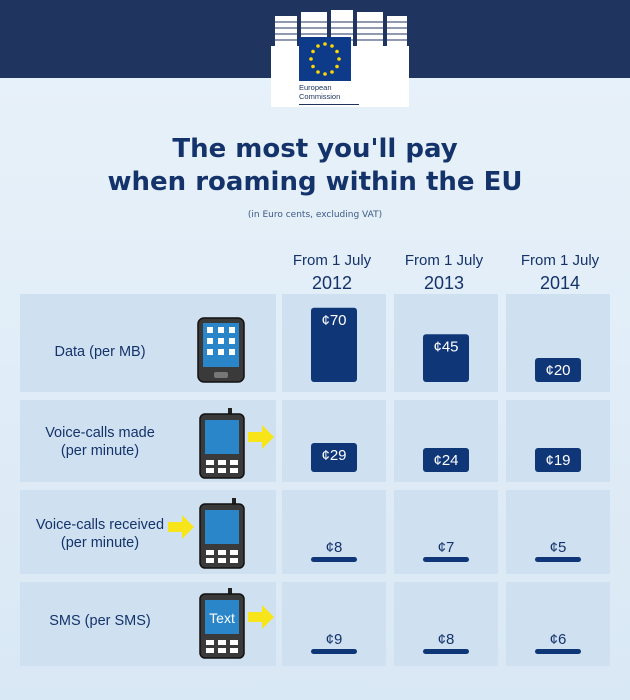  What do you see at coordinates (334, 639) in the screenshot?
I see `value-label-sms-2012: ¢9` at bounding box center [334, 639].